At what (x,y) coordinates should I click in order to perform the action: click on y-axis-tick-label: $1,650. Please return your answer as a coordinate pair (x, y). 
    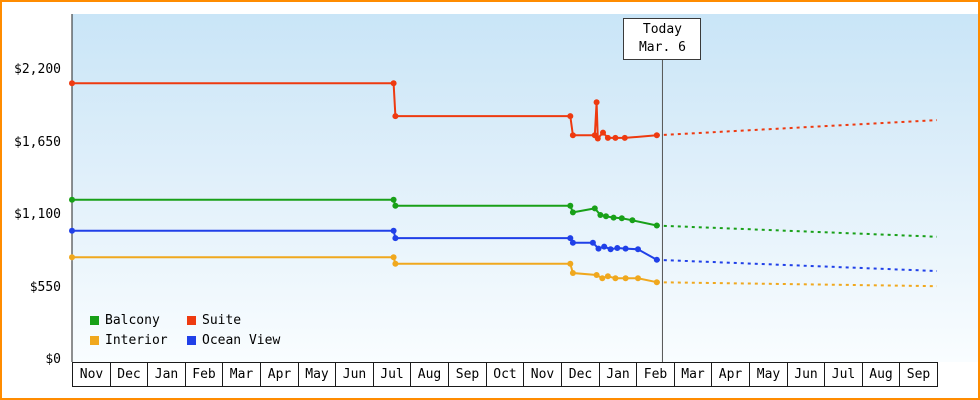
    Looking at the image, I should click on (37, 142).